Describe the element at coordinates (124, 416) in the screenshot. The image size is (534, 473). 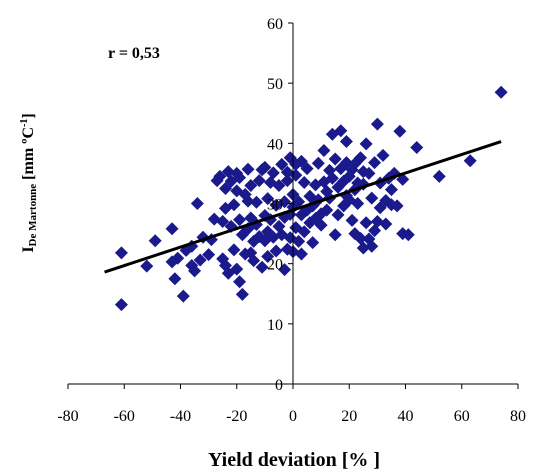
I see `x-tick-label: -60` at that location.